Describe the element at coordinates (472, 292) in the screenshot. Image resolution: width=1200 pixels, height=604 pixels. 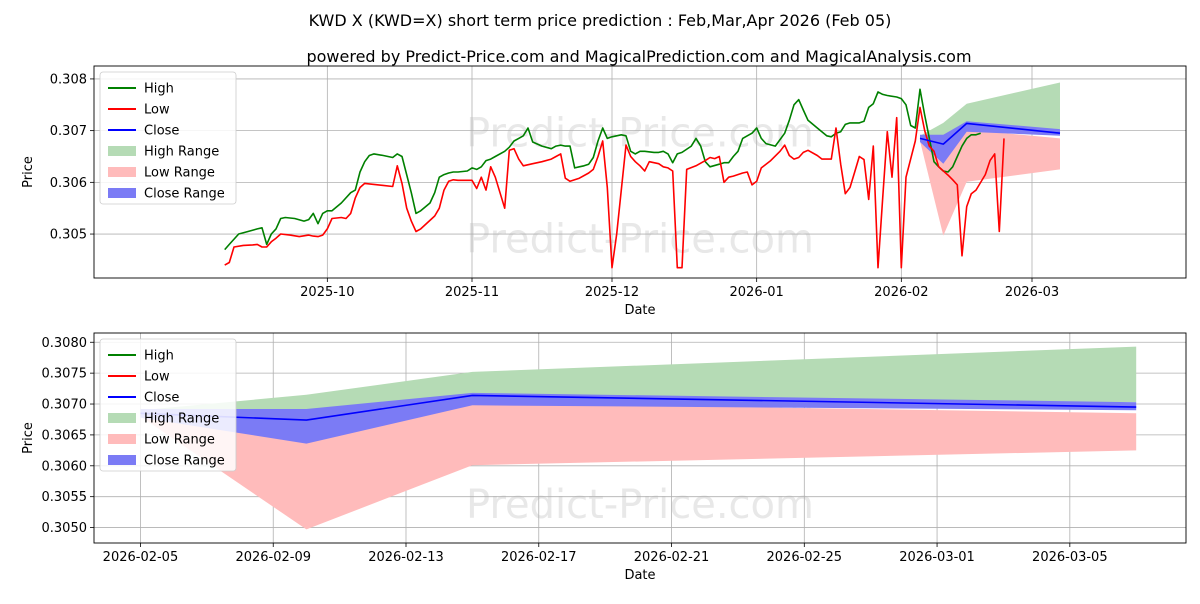
I see `top-x-tick-label: 2025-11` at that location.